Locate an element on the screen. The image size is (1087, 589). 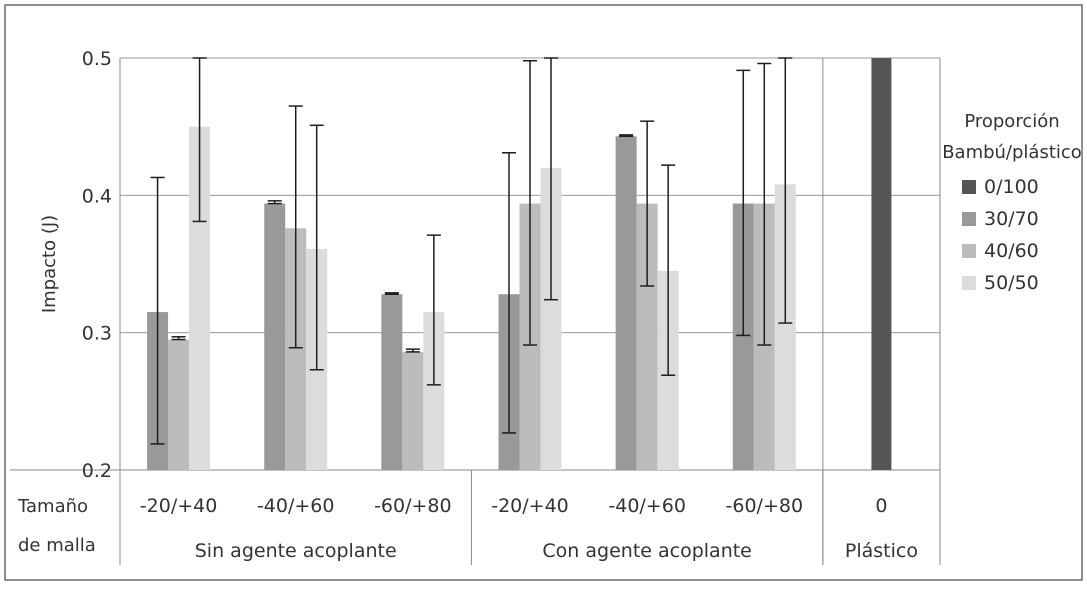
y-tick-label: 0.5 is located at coordinates (97, 59).